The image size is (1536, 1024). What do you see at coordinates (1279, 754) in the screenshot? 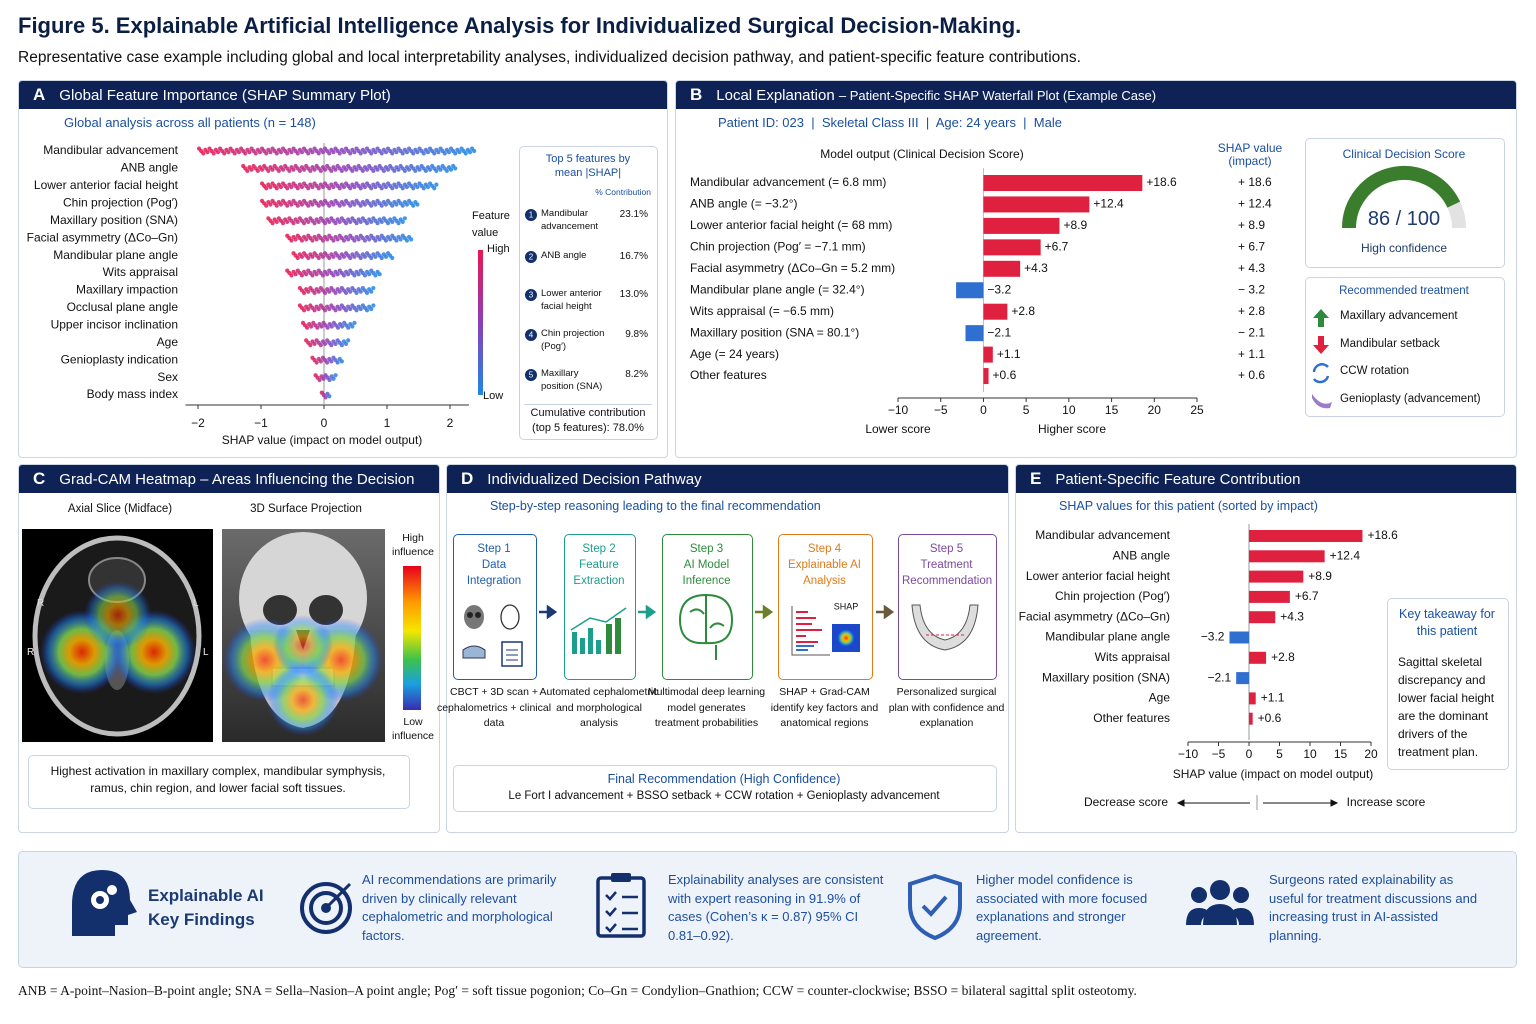
I see `x-tick-label: 5` at bounding box center [1279, 754].